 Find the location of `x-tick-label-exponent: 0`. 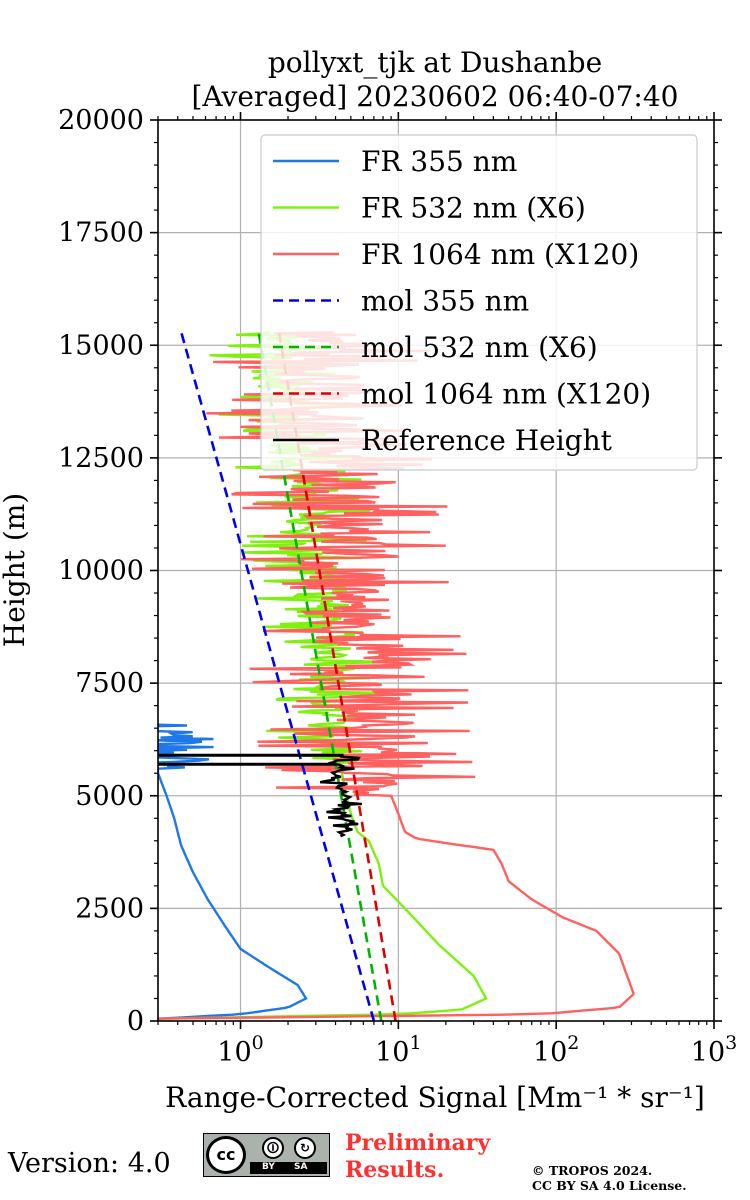

x-tick-label-exponent: 0 is located at coordinates (258, 1043).